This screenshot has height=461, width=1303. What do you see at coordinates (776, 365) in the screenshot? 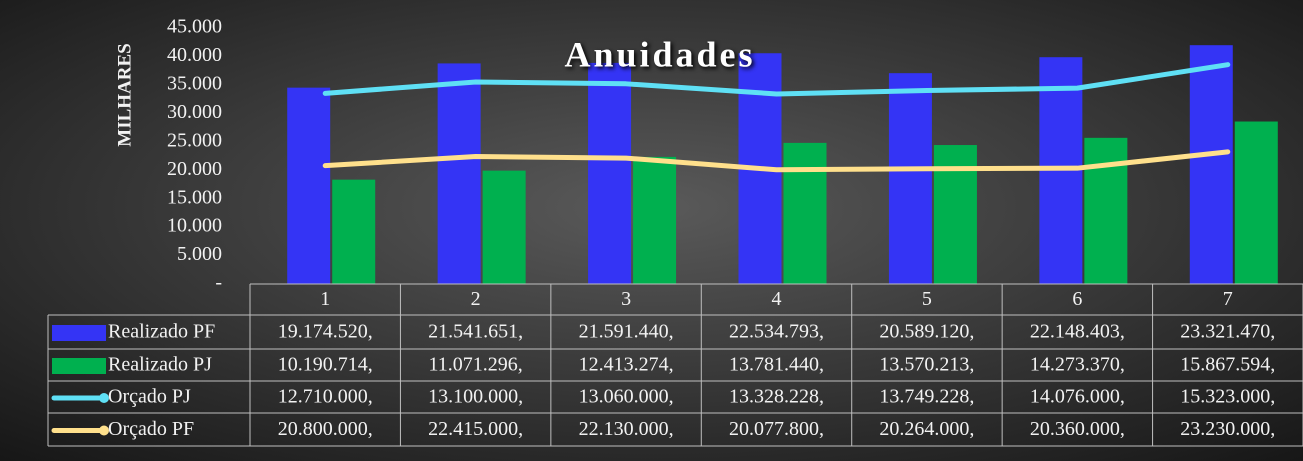
I see `table-cell: 13.781.440,` at bounding box center [776, 365].